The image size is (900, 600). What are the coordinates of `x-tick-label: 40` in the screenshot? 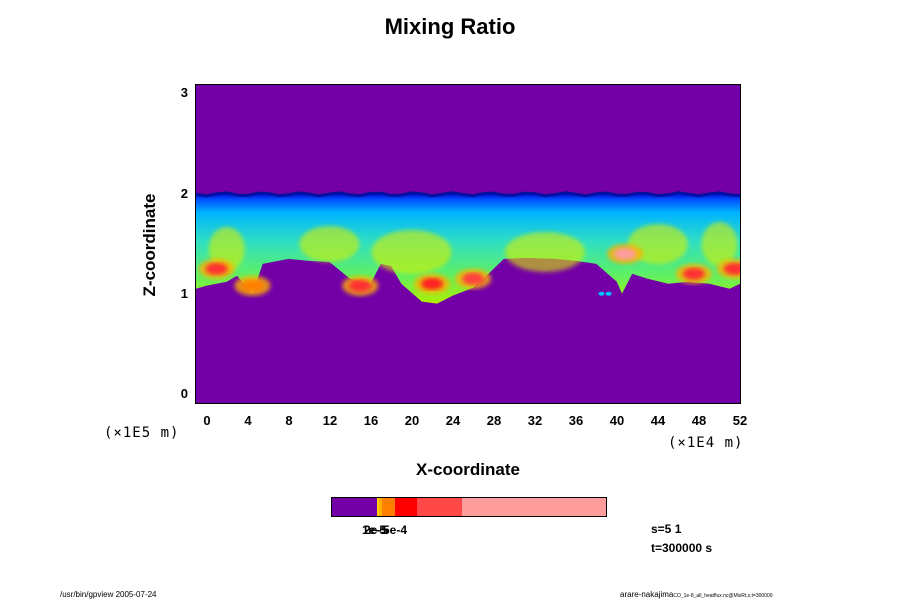 It's located at (617, 420).